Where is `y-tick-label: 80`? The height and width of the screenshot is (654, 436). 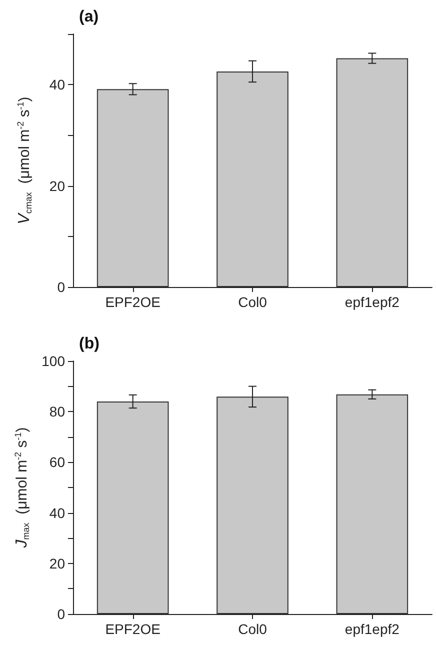 y-tick-label: 80 is located at coordinates (57, 412).